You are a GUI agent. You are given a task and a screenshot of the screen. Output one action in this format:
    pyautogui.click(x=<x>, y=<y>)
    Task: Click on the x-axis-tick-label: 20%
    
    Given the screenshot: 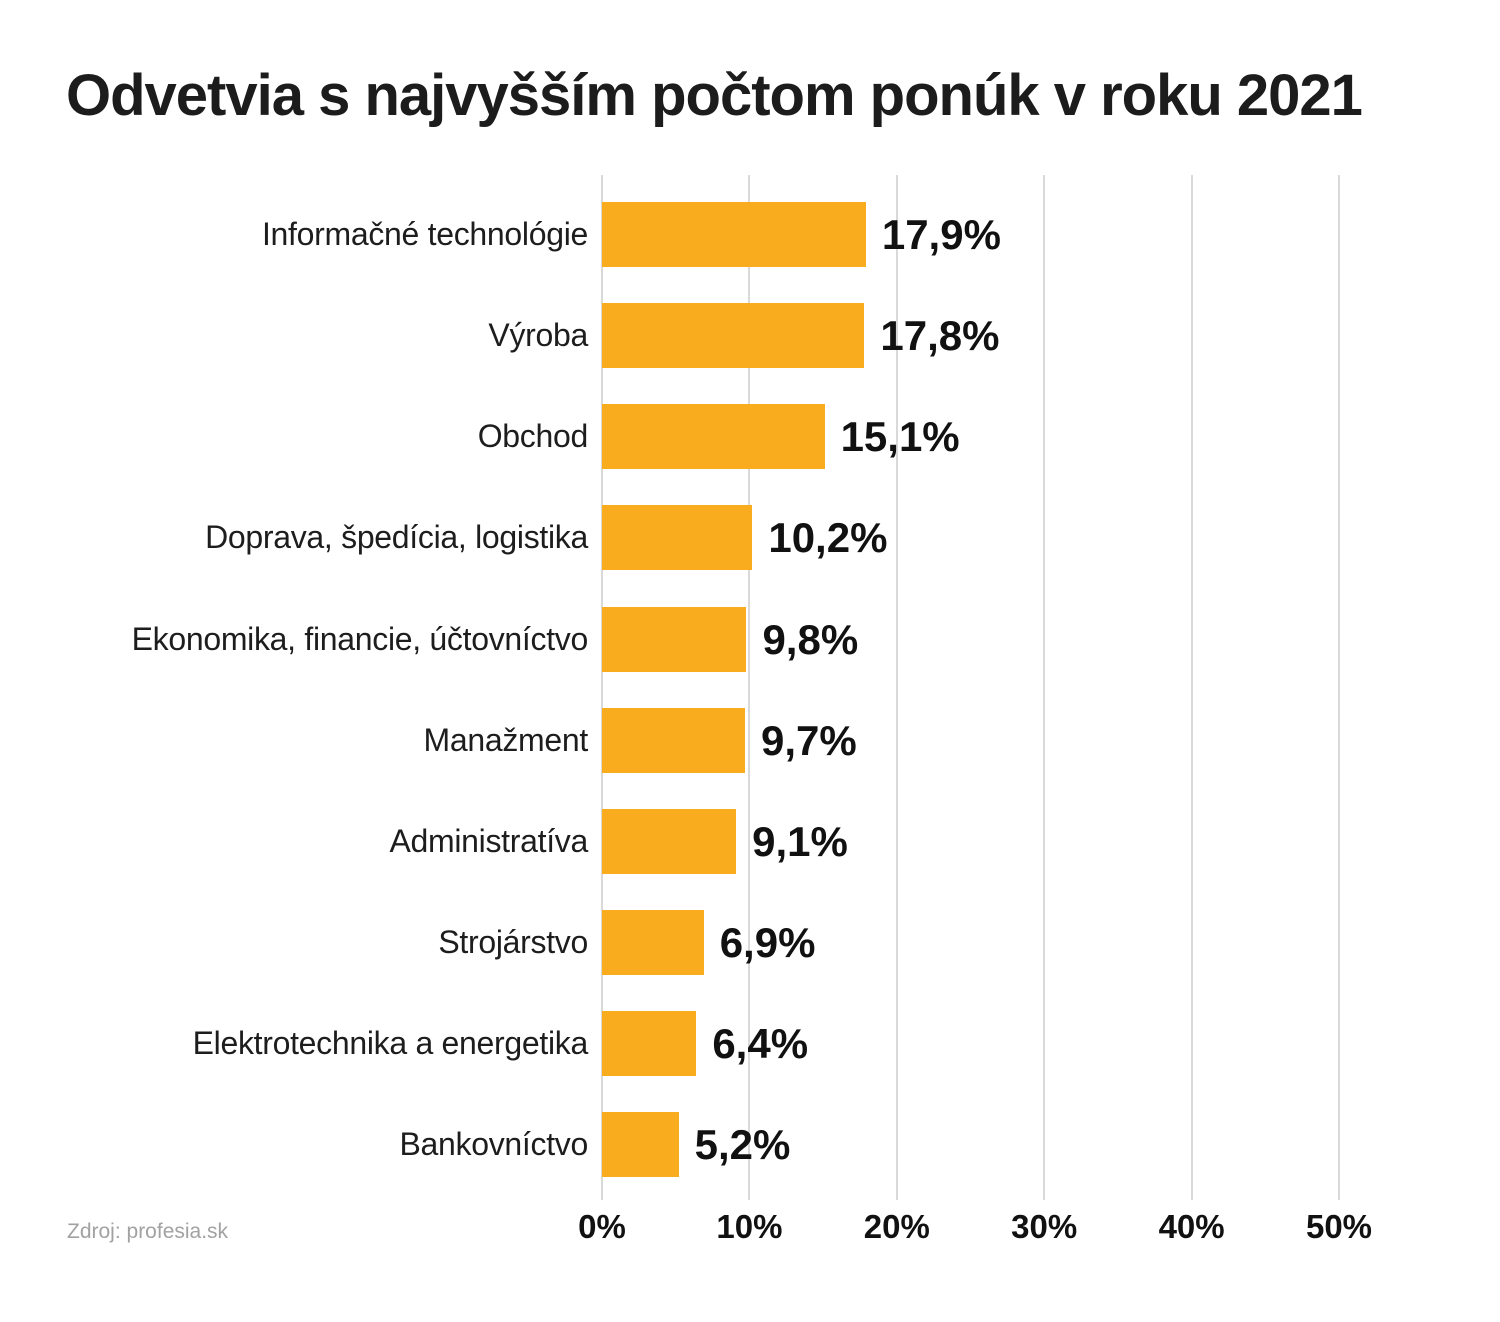 What is the action you would take?
    pyautogui.click(x=896, y=1226)
    